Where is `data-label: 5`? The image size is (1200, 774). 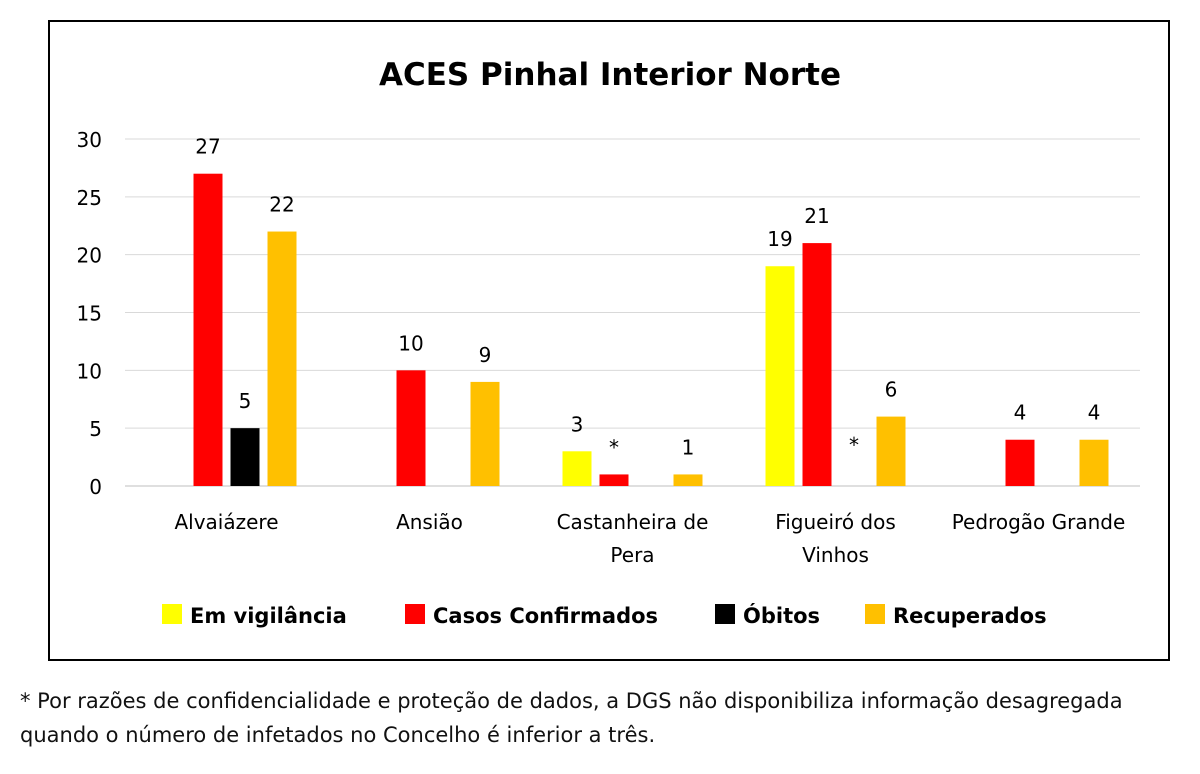 data-label: 5 is located at coordinates (245, 401).